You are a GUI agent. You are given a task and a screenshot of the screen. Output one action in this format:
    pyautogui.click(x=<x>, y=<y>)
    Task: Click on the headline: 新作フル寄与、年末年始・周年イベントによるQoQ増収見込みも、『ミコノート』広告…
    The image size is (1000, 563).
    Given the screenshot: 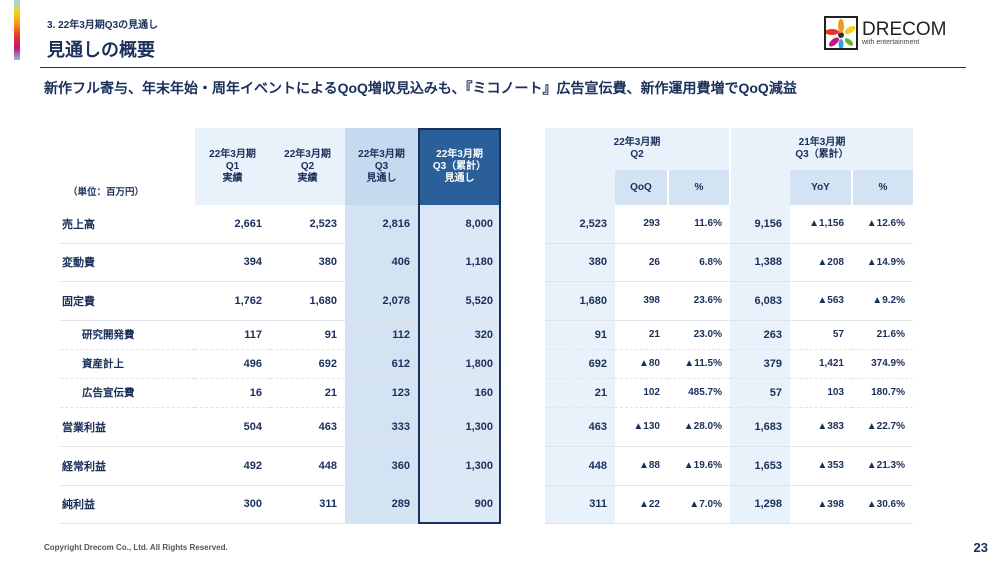 What is the action you would take?
    pyautogui.click(x=420, y=88)
    